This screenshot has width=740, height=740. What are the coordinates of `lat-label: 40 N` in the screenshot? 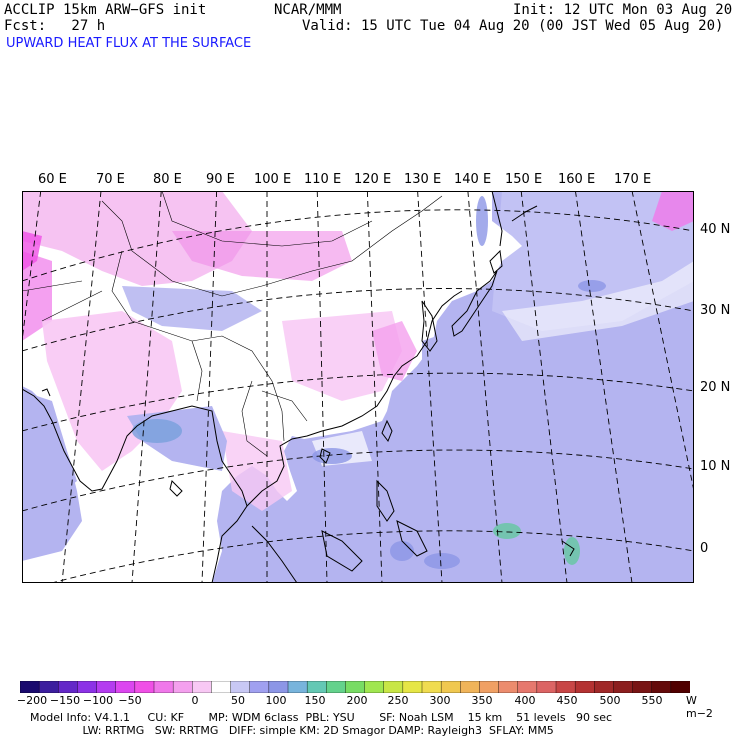 It's located at (715, 229).